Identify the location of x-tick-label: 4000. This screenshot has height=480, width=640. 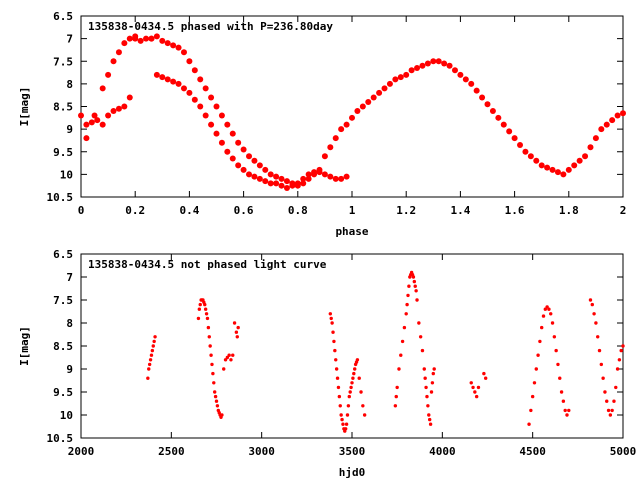
(442, 451).